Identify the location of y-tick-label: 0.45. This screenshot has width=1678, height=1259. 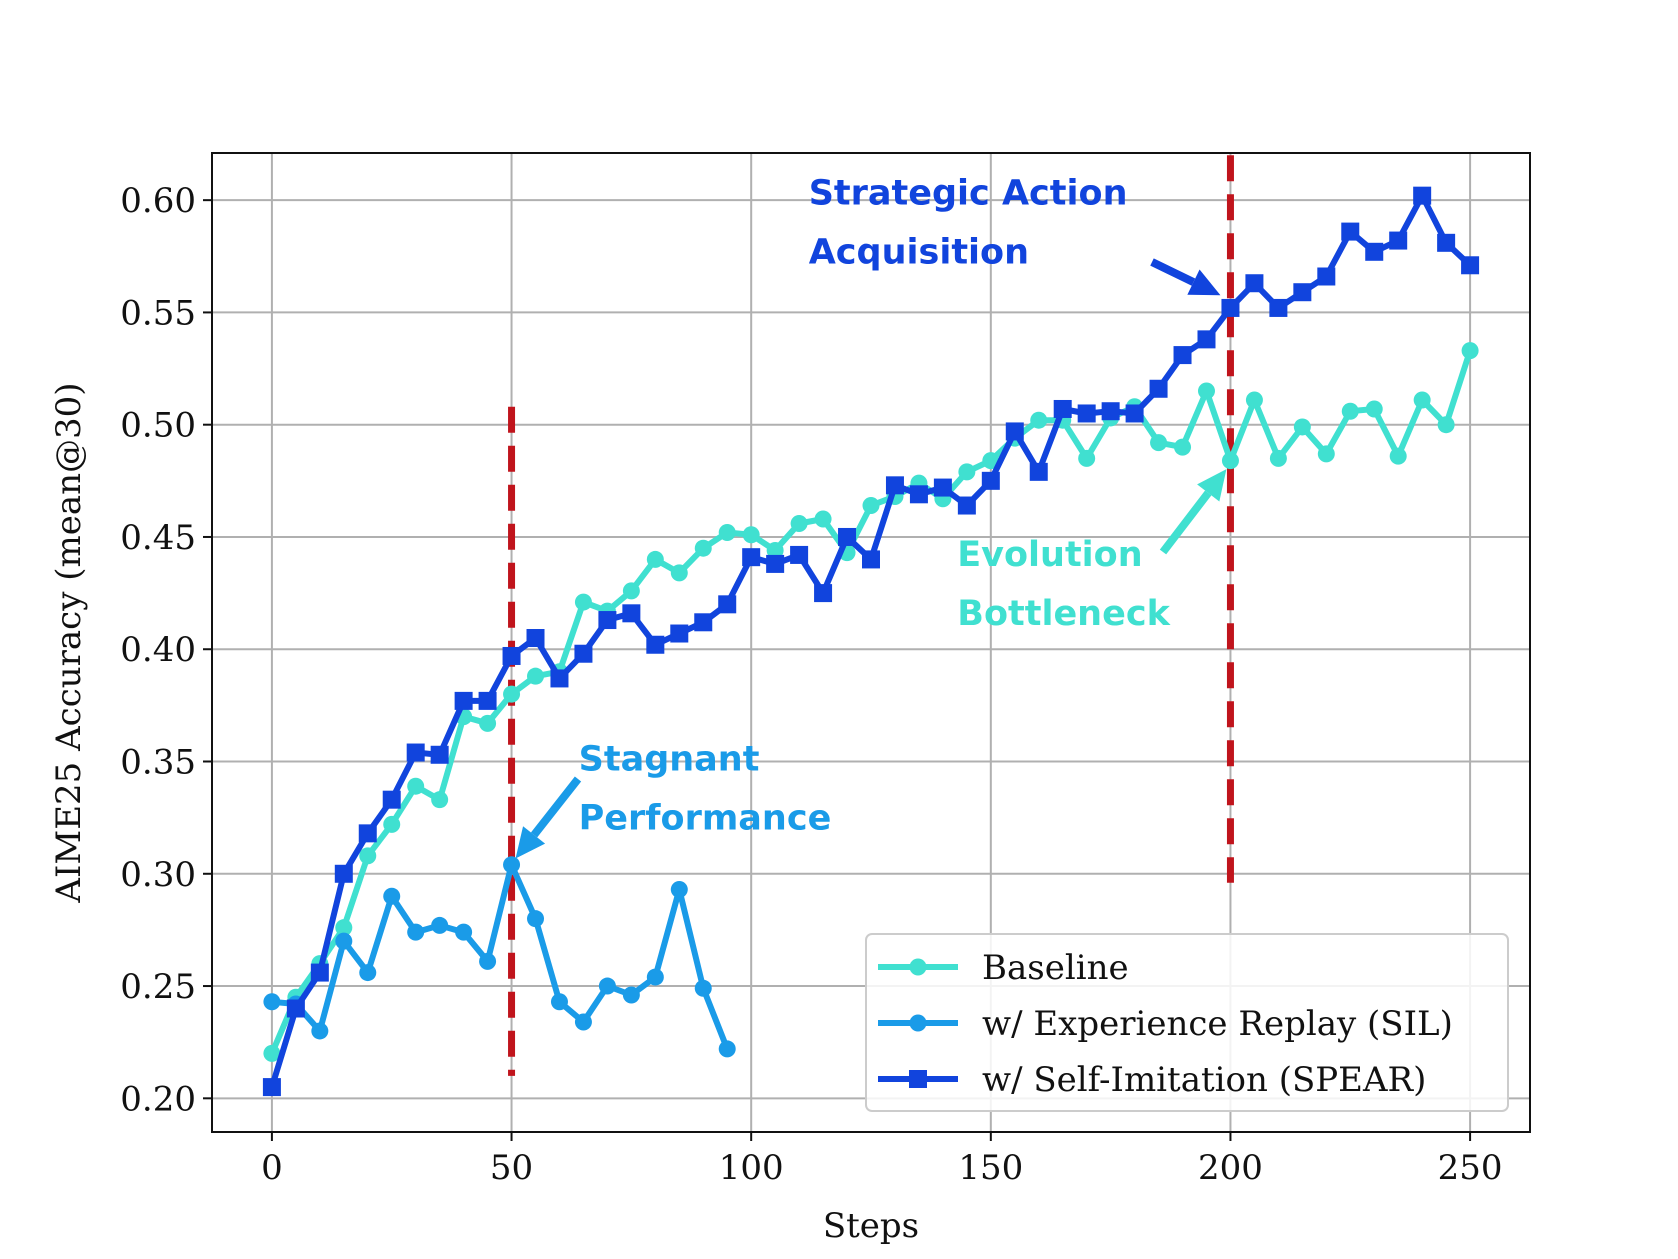
(158, 538).